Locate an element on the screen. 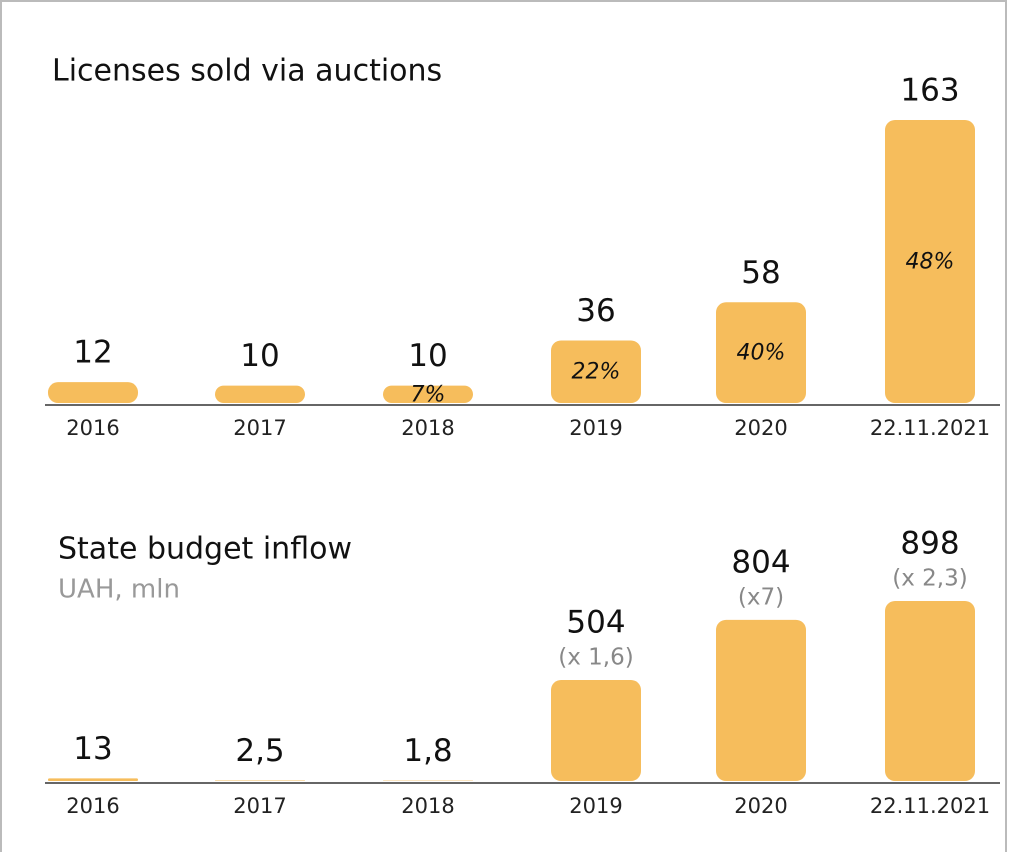 The height and width of the screenshot is (852, 1015). value-label: 12 is located at coordinates (92, 353).